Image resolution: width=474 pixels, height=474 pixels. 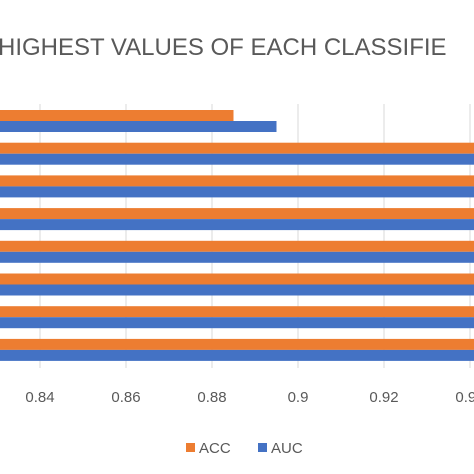 What do you see at coordinates (298, 397) in the screenshot?
I see `x-tick-label: 0.9` at bounding box center [298, 397].